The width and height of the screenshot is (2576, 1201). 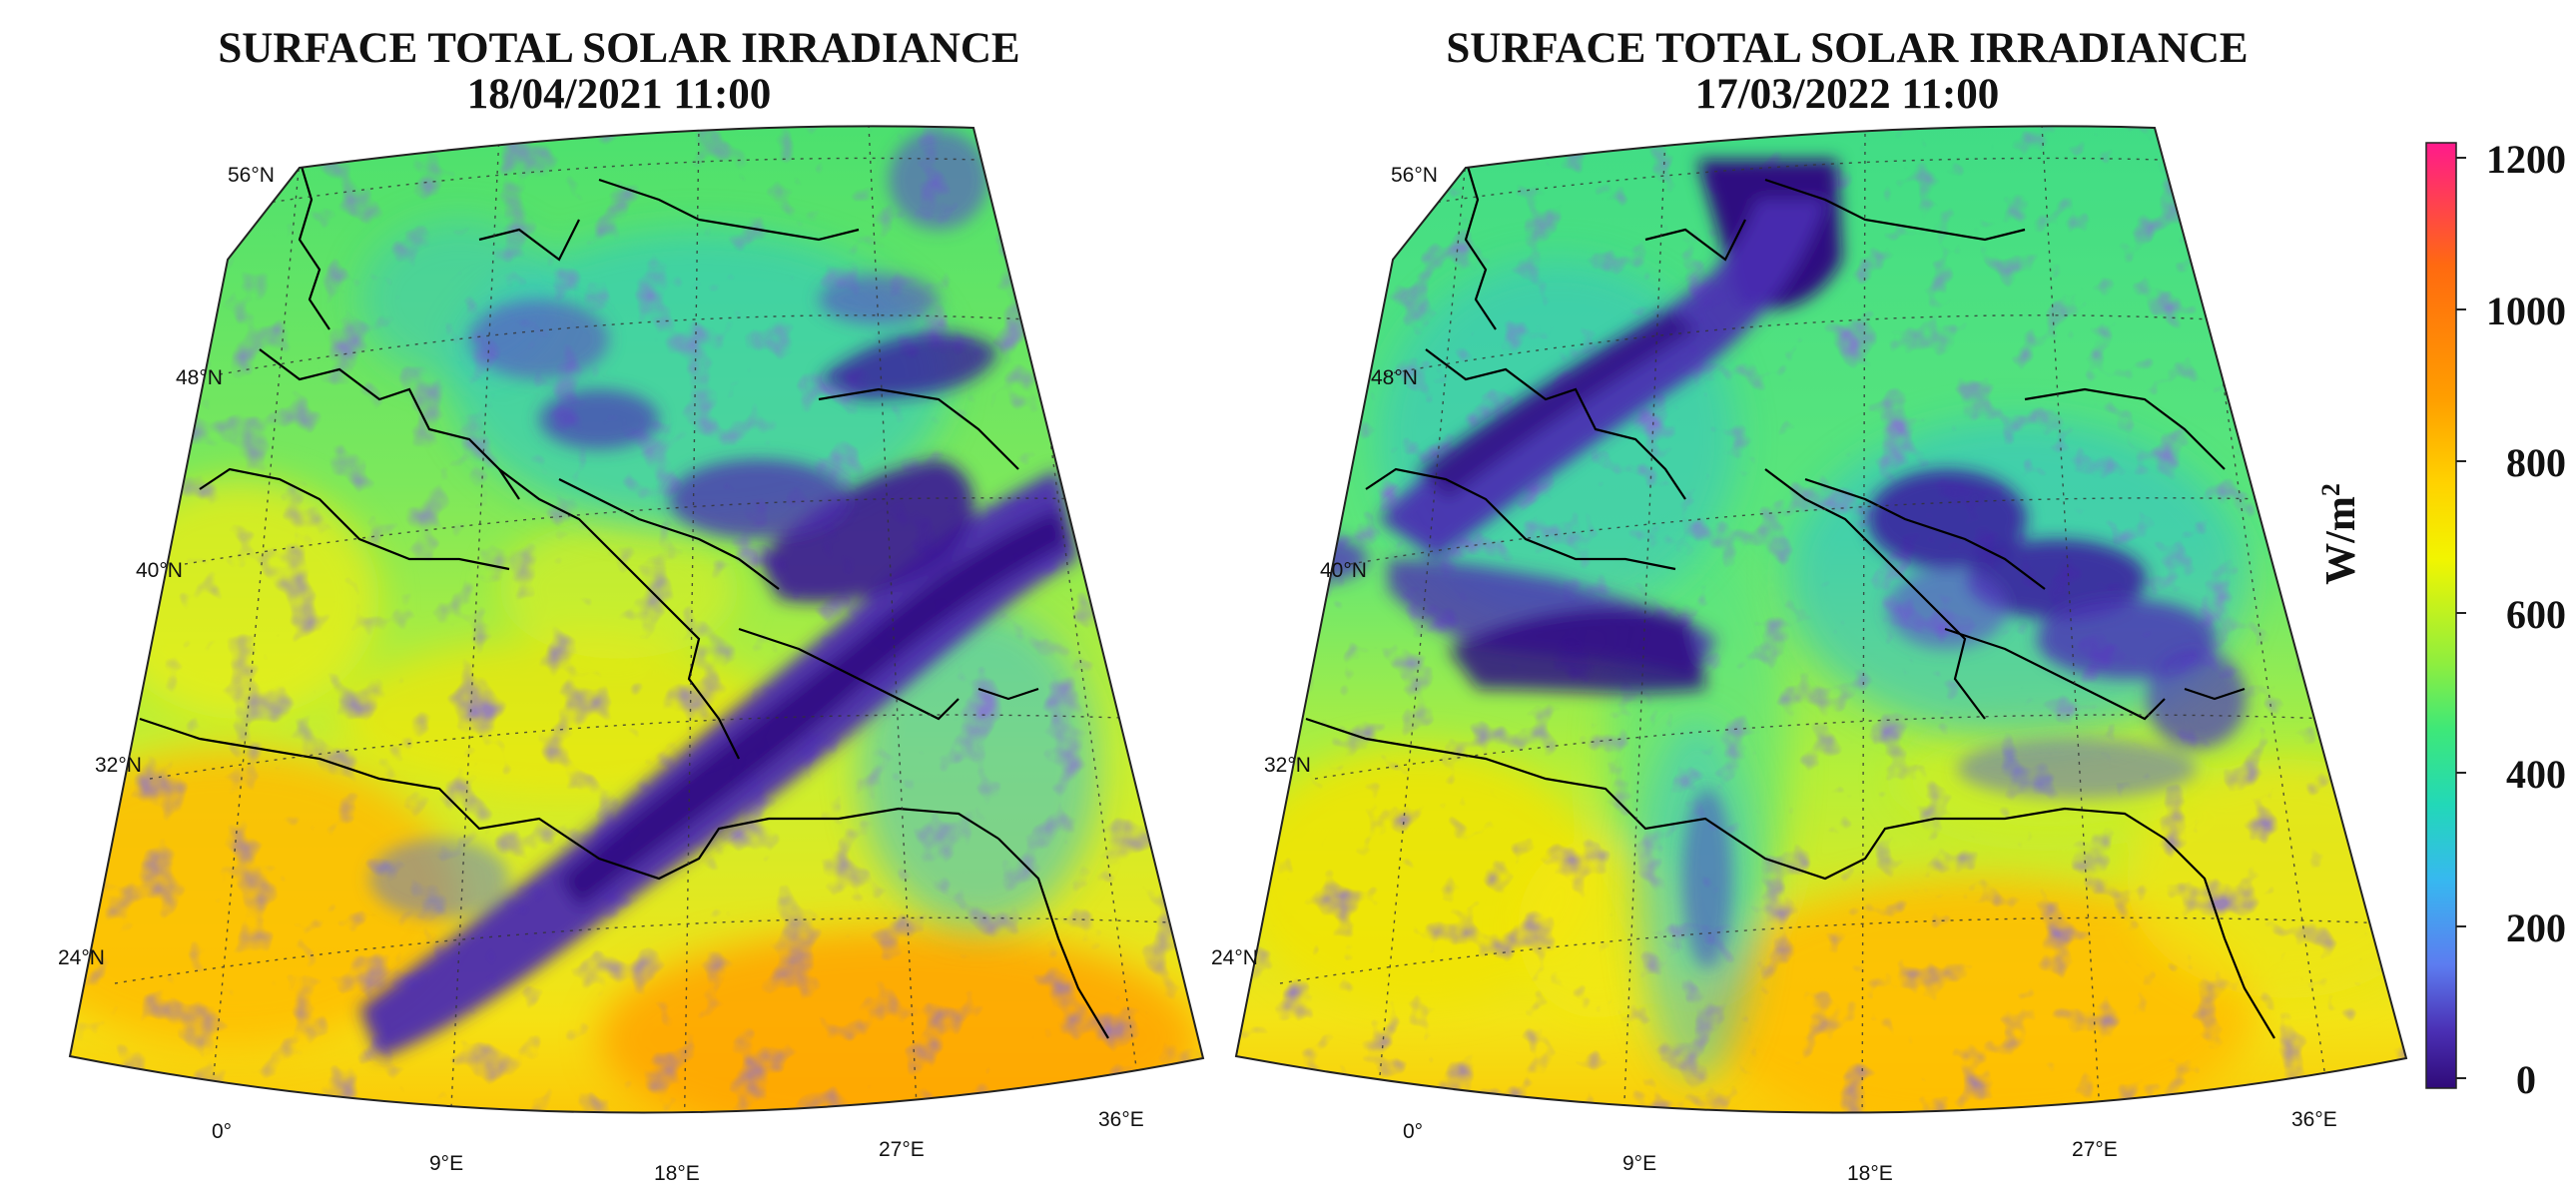 I want to click on right-lat-label: 40°N, so click(x=1343, y=570).